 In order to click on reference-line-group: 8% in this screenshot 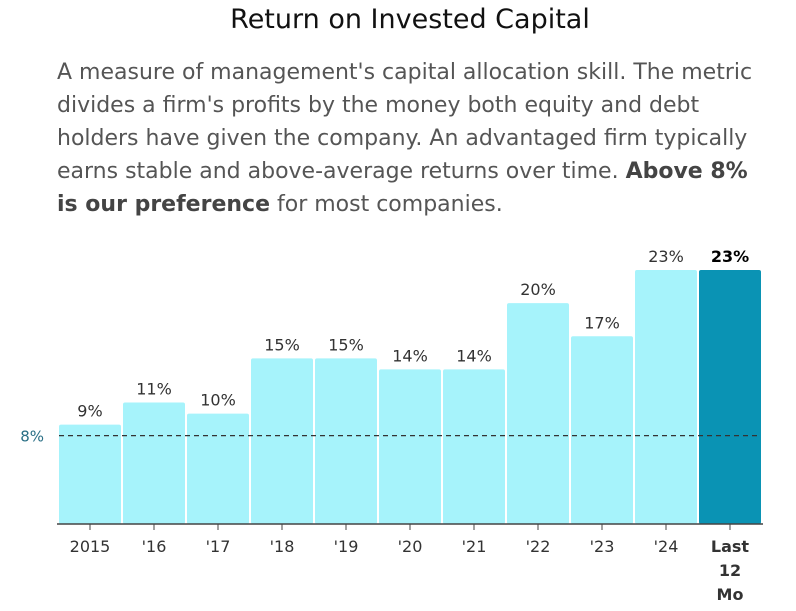, I will do `click(390, 437)`.